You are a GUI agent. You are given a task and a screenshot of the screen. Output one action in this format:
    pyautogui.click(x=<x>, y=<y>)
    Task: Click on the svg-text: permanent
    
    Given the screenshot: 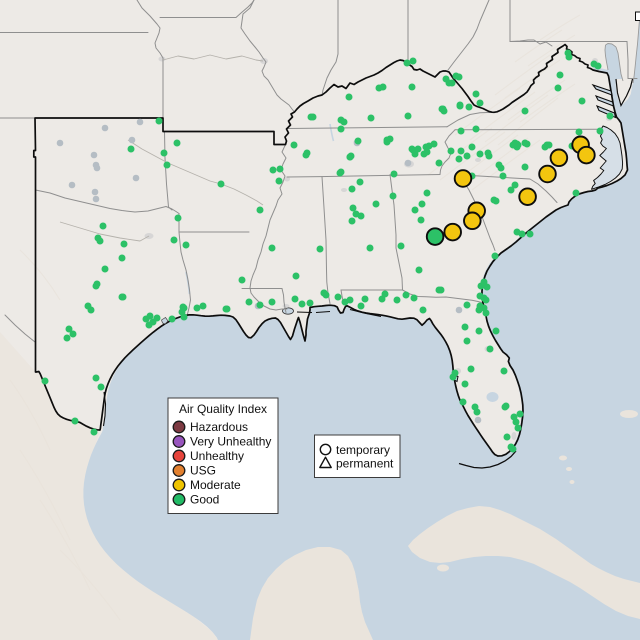 What is the action you would take?
    pyautogui.click(x=365, y=463)
    